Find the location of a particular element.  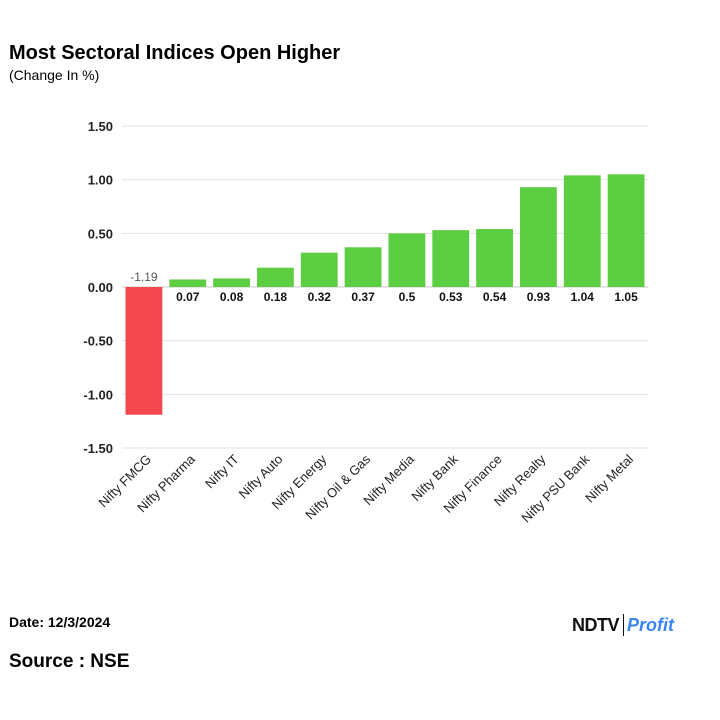

y-tick-label: 0.00 is located at coordinates (100, 287).